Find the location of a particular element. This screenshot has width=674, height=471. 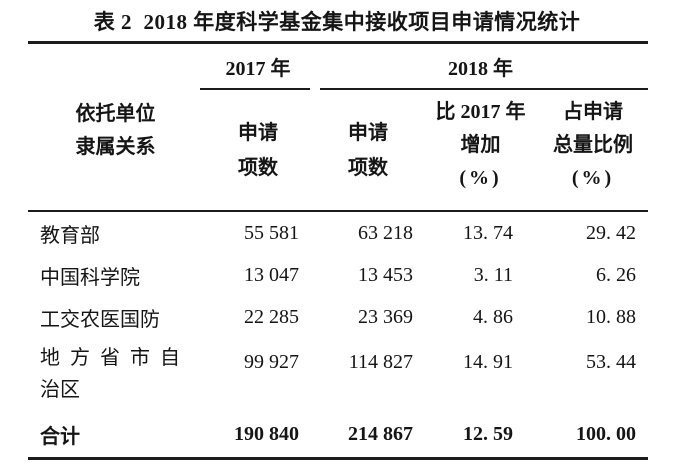

underline-2017 is located at coordinates (255, 89).